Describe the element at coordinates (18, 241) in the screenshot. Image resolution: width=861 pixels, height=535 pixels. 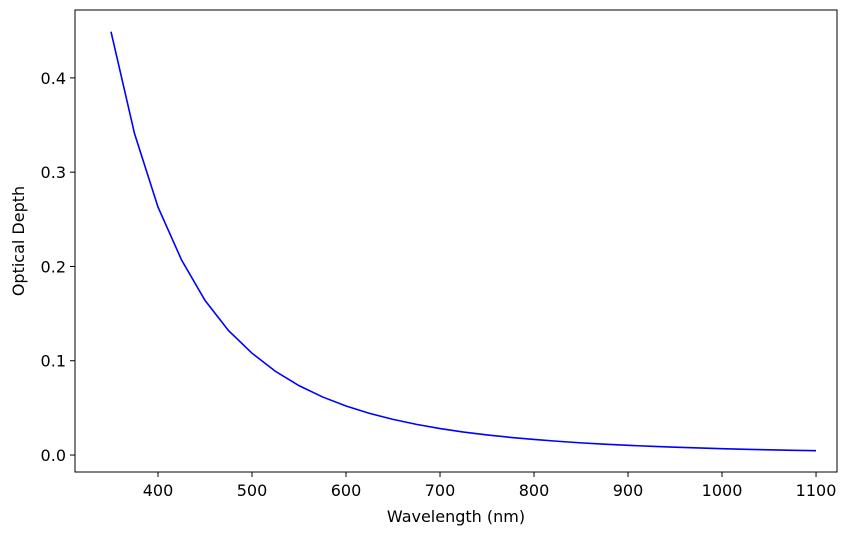
I see `y-axis-label: Optical Depth` at that location.